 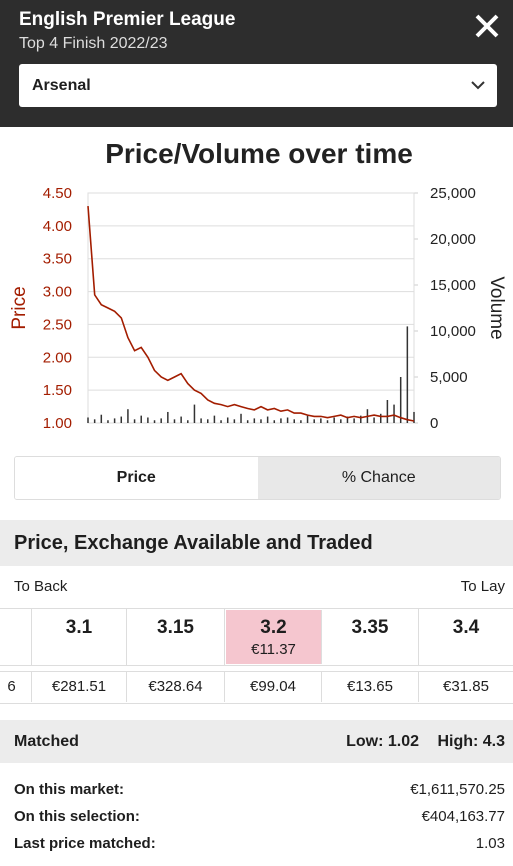 What do you see at coordinates (79, 637) in the screenshot?
I see `price-cell: 3.1` at bounding box center [79, 637].